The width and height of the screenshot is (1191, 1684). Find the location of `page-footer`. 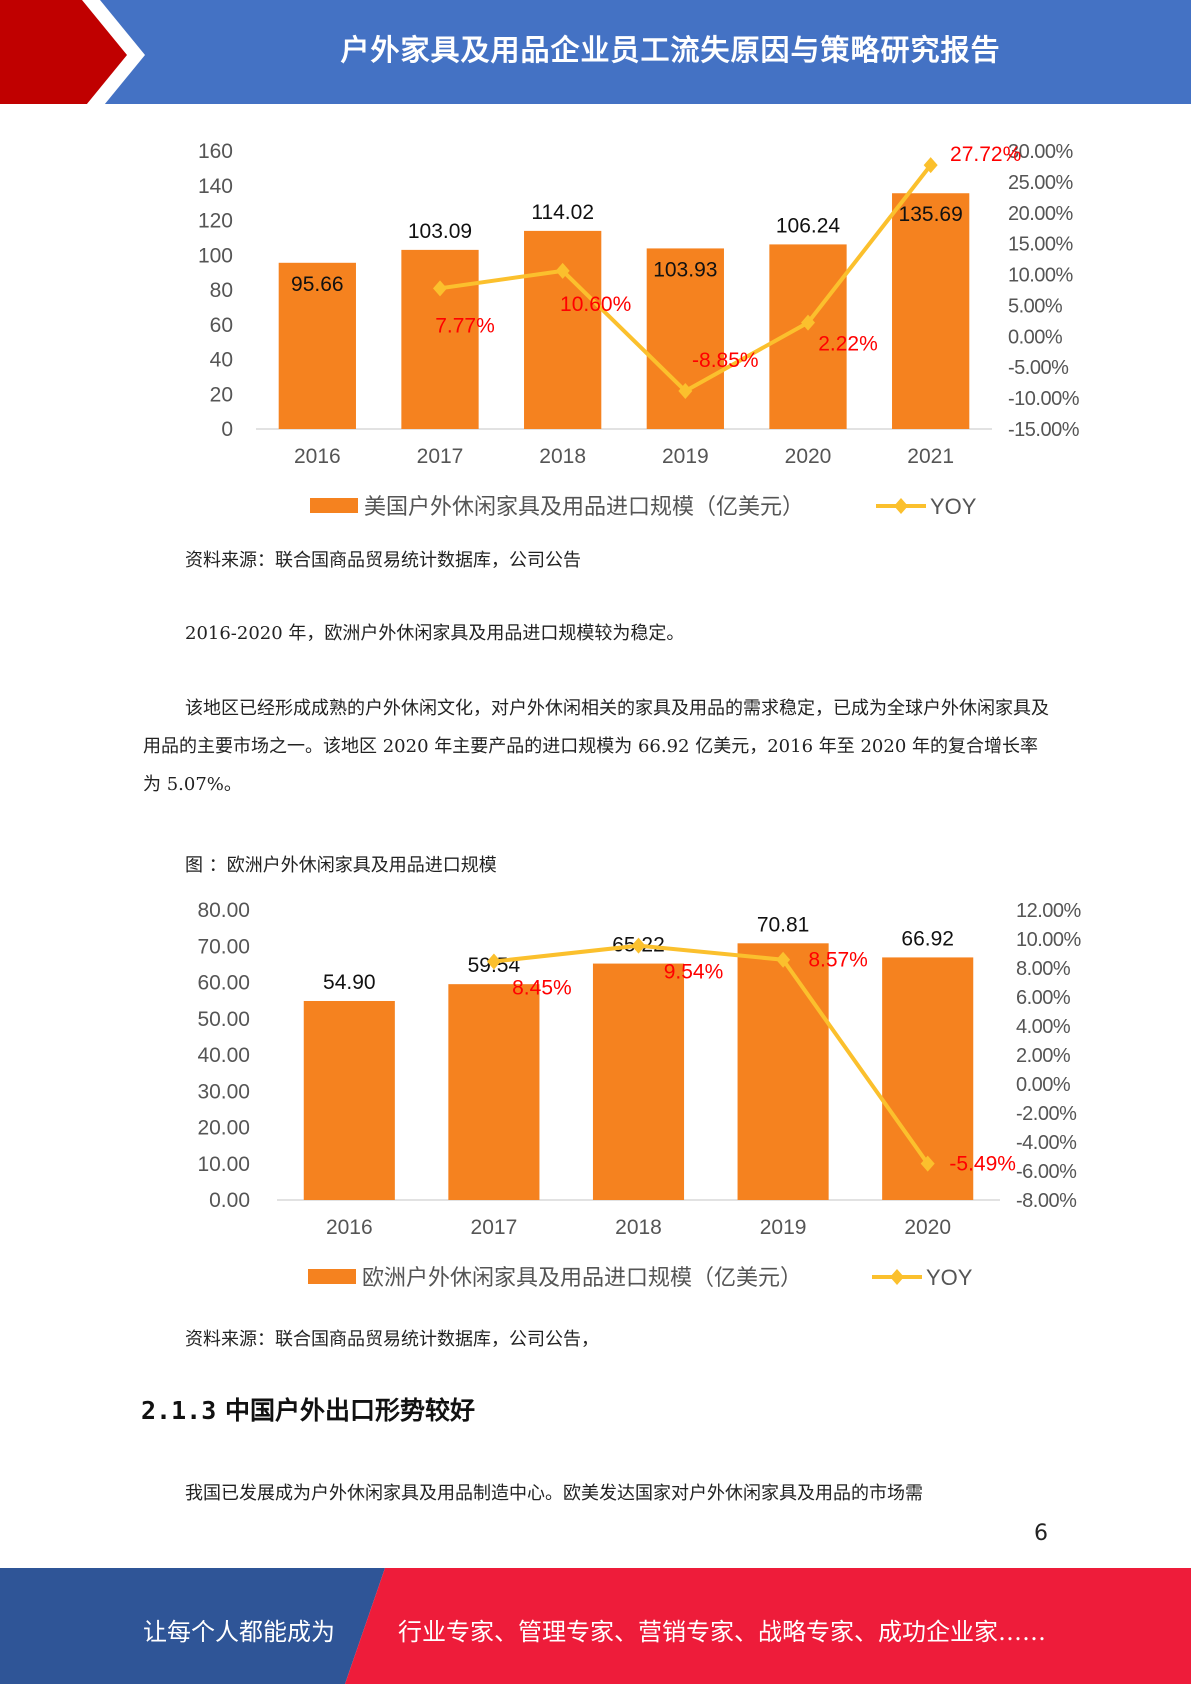

page-footer is located at coordinates (595, 1626).